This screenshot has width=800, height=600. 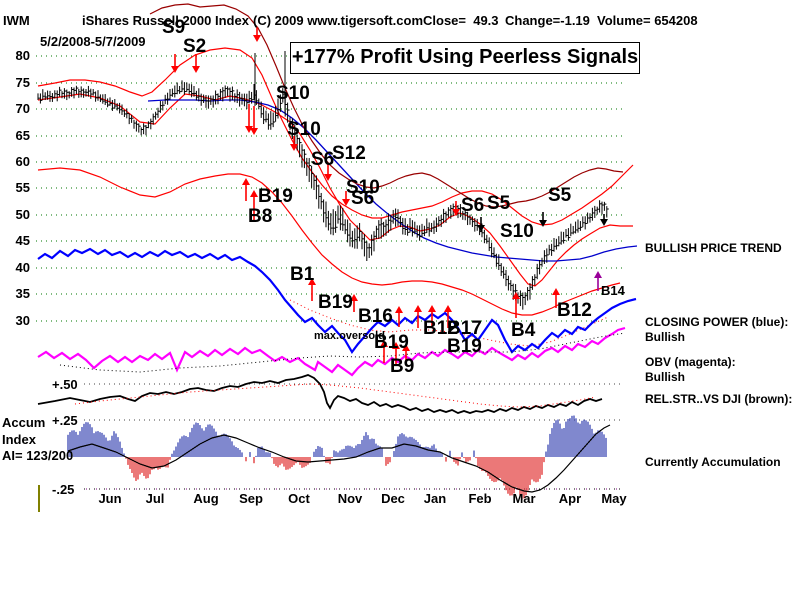 What do you see at coordinates (251, 498) in the screenshot?
I see `month-label: Sep` at bounding box center [251, 498].